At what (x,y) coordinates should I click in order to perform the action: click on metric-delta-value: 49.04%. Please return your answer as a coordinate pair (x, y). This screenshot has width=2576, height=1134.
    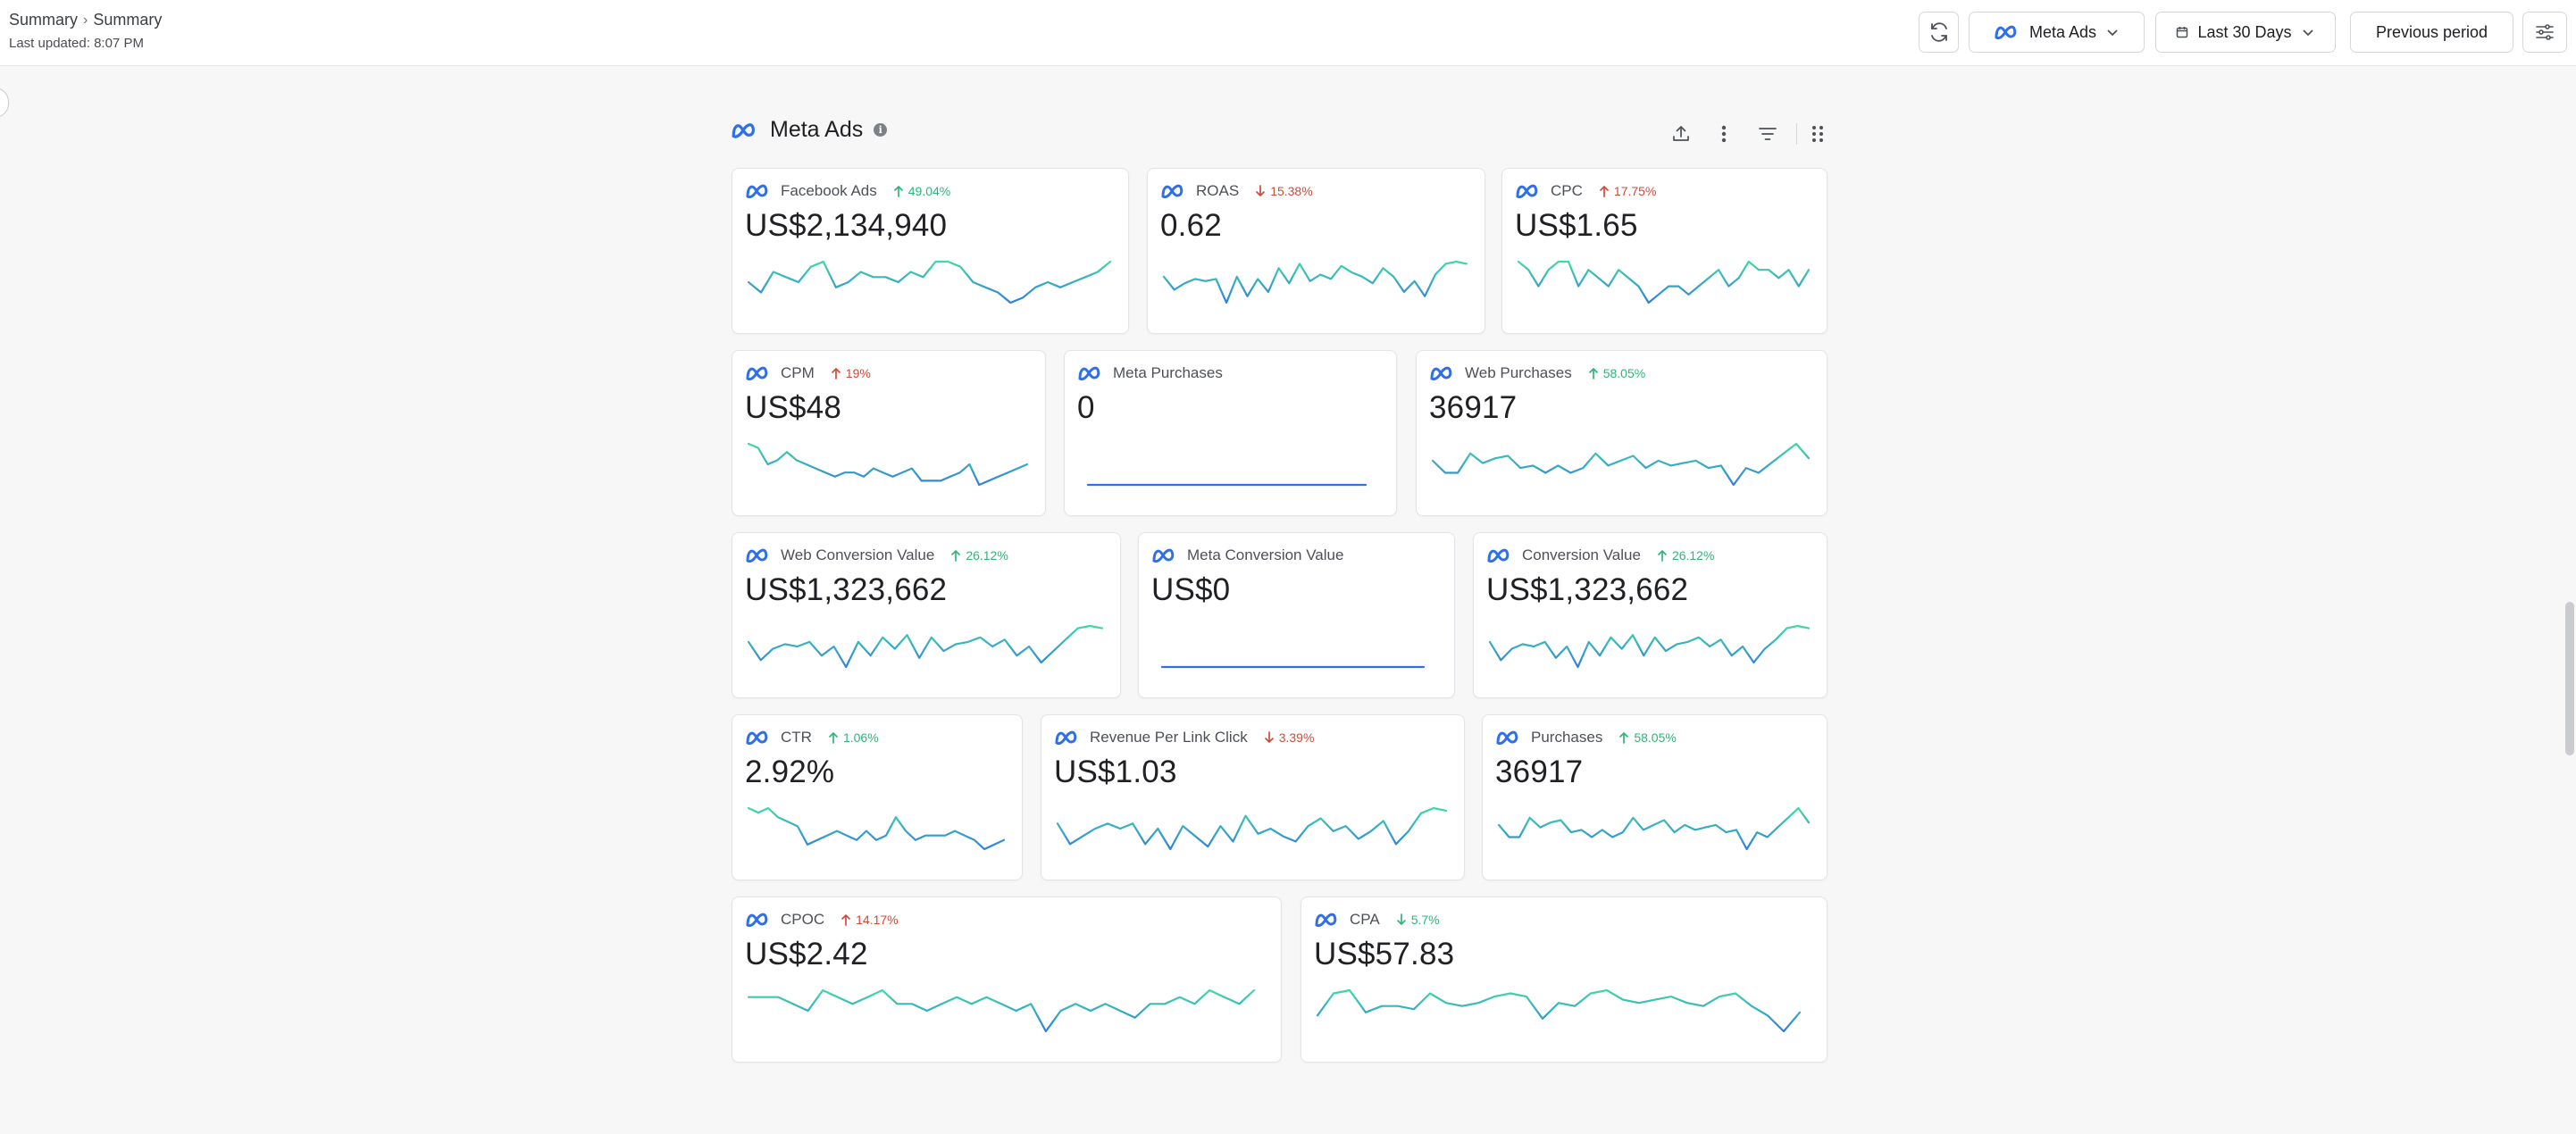
    Looking at the image, I should click on (929, 191).